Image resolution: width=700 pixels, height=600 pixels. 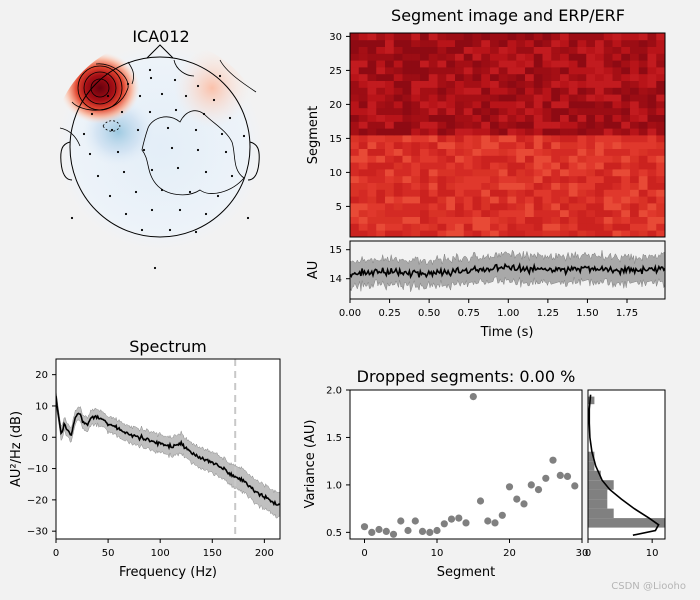 What do you see at coordinates (168, 346) in the screenshot?
I see `spectrum-title: Spectrum` at bounding box center [168, 346].